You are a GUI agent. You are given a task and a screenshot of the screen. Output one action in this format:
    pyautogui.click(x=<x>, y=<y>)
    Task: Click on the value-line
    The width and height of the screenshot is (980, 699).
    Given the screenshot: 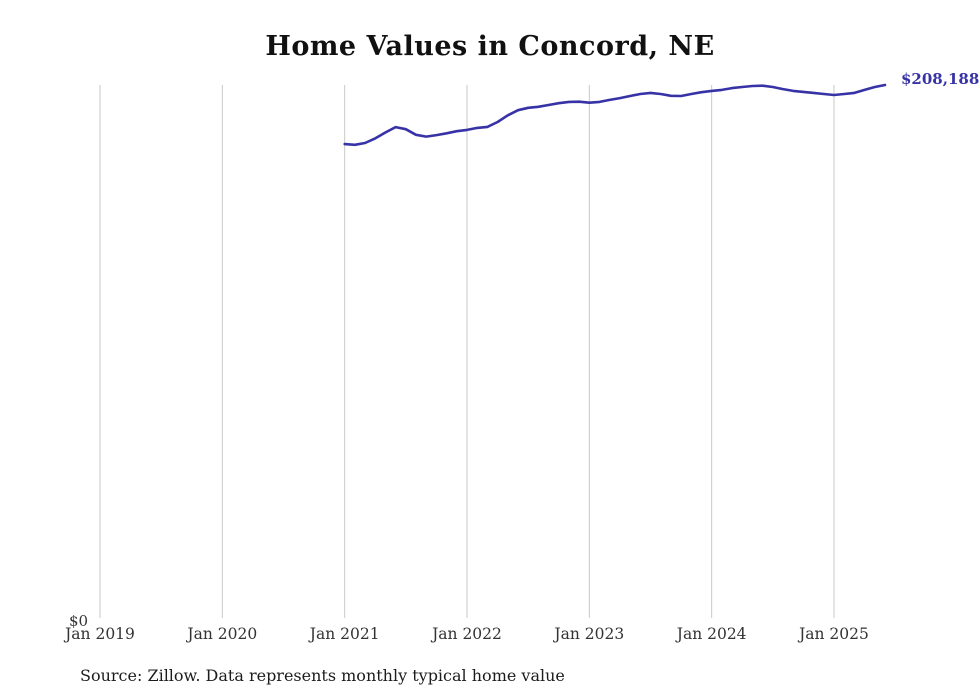 What is the action you would take?
    pyautogui.click(x=615, y=115)
    